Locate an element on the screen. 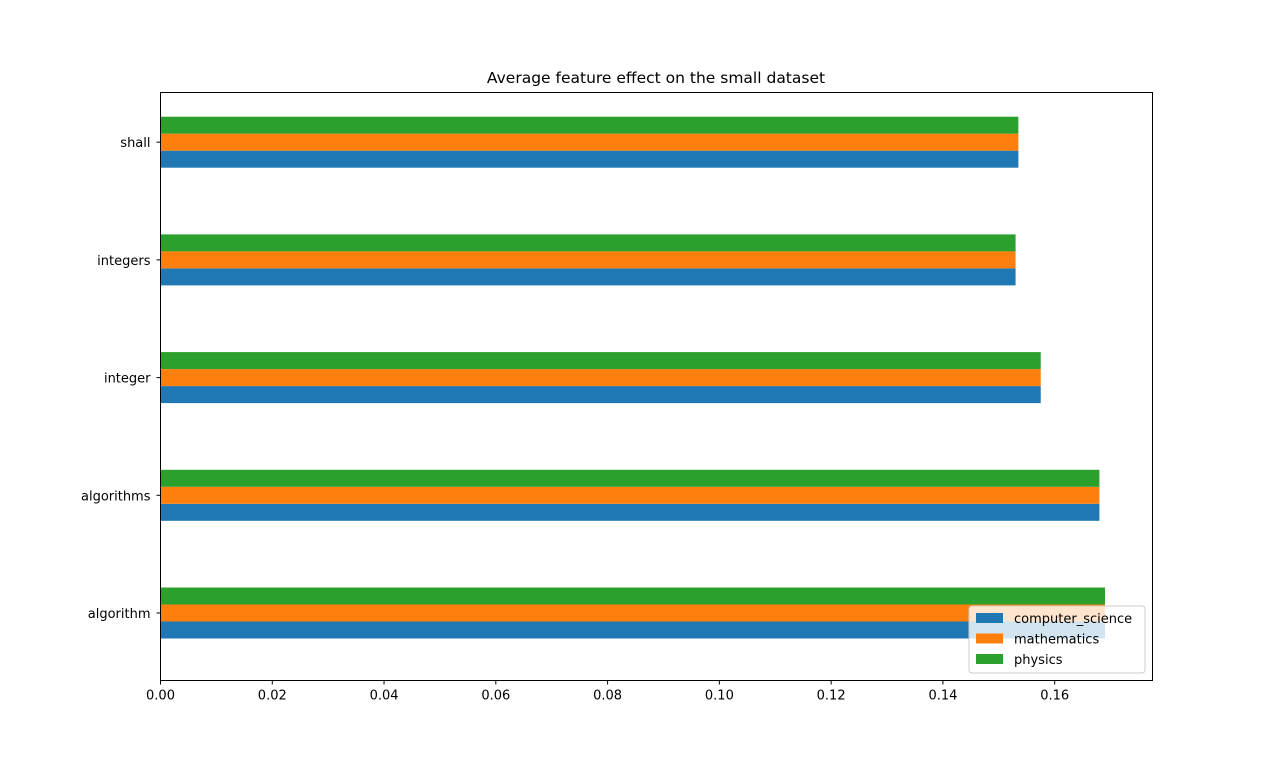 The width and height of the screenshot is (1280, 764). legend-swatch-mathematics is located at coordinates (989, 638).